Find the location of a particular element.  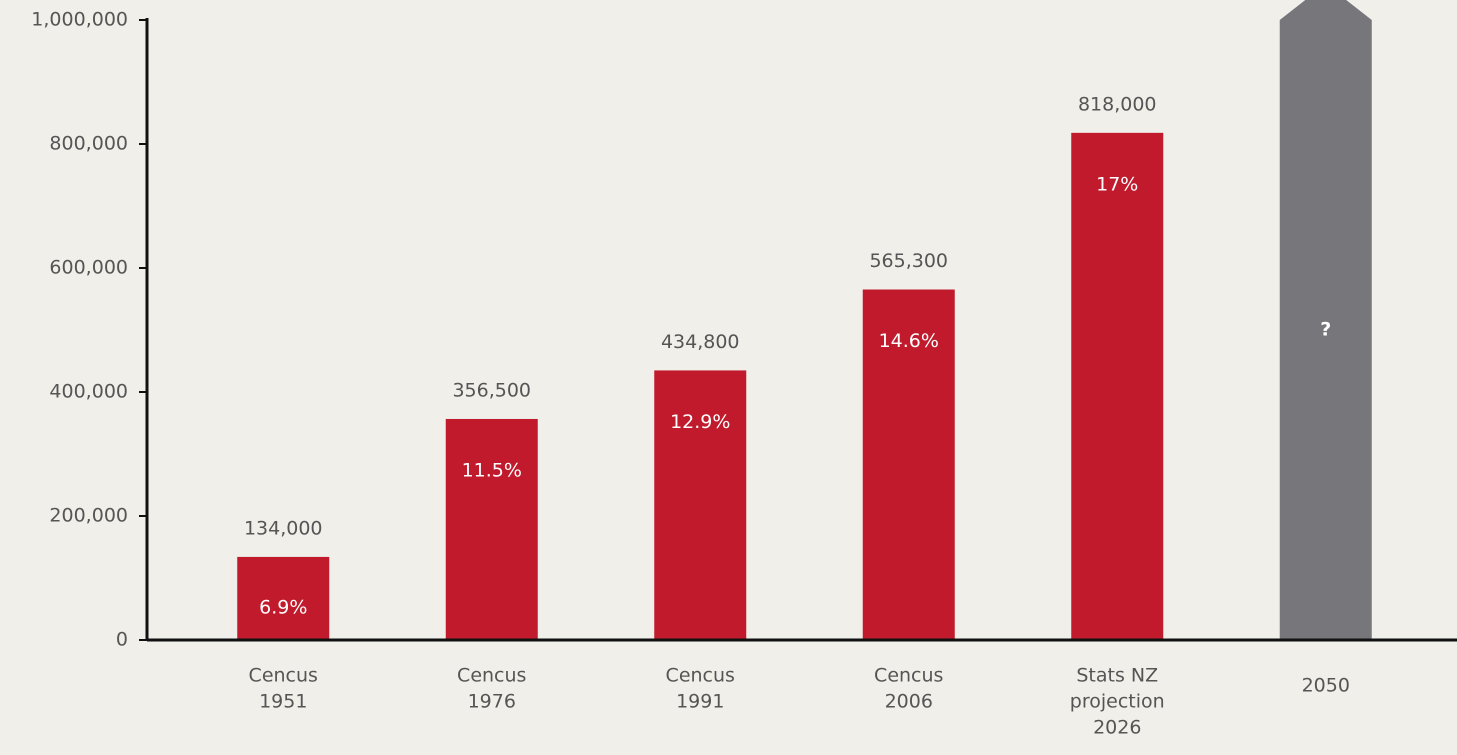

y-tick-label: 800,000 is located at coordinates (88, 144).